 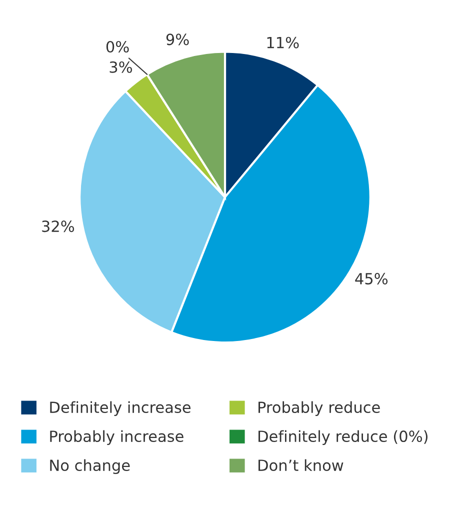 I want to click on data-label: 11%, so click(x=283, y=42).